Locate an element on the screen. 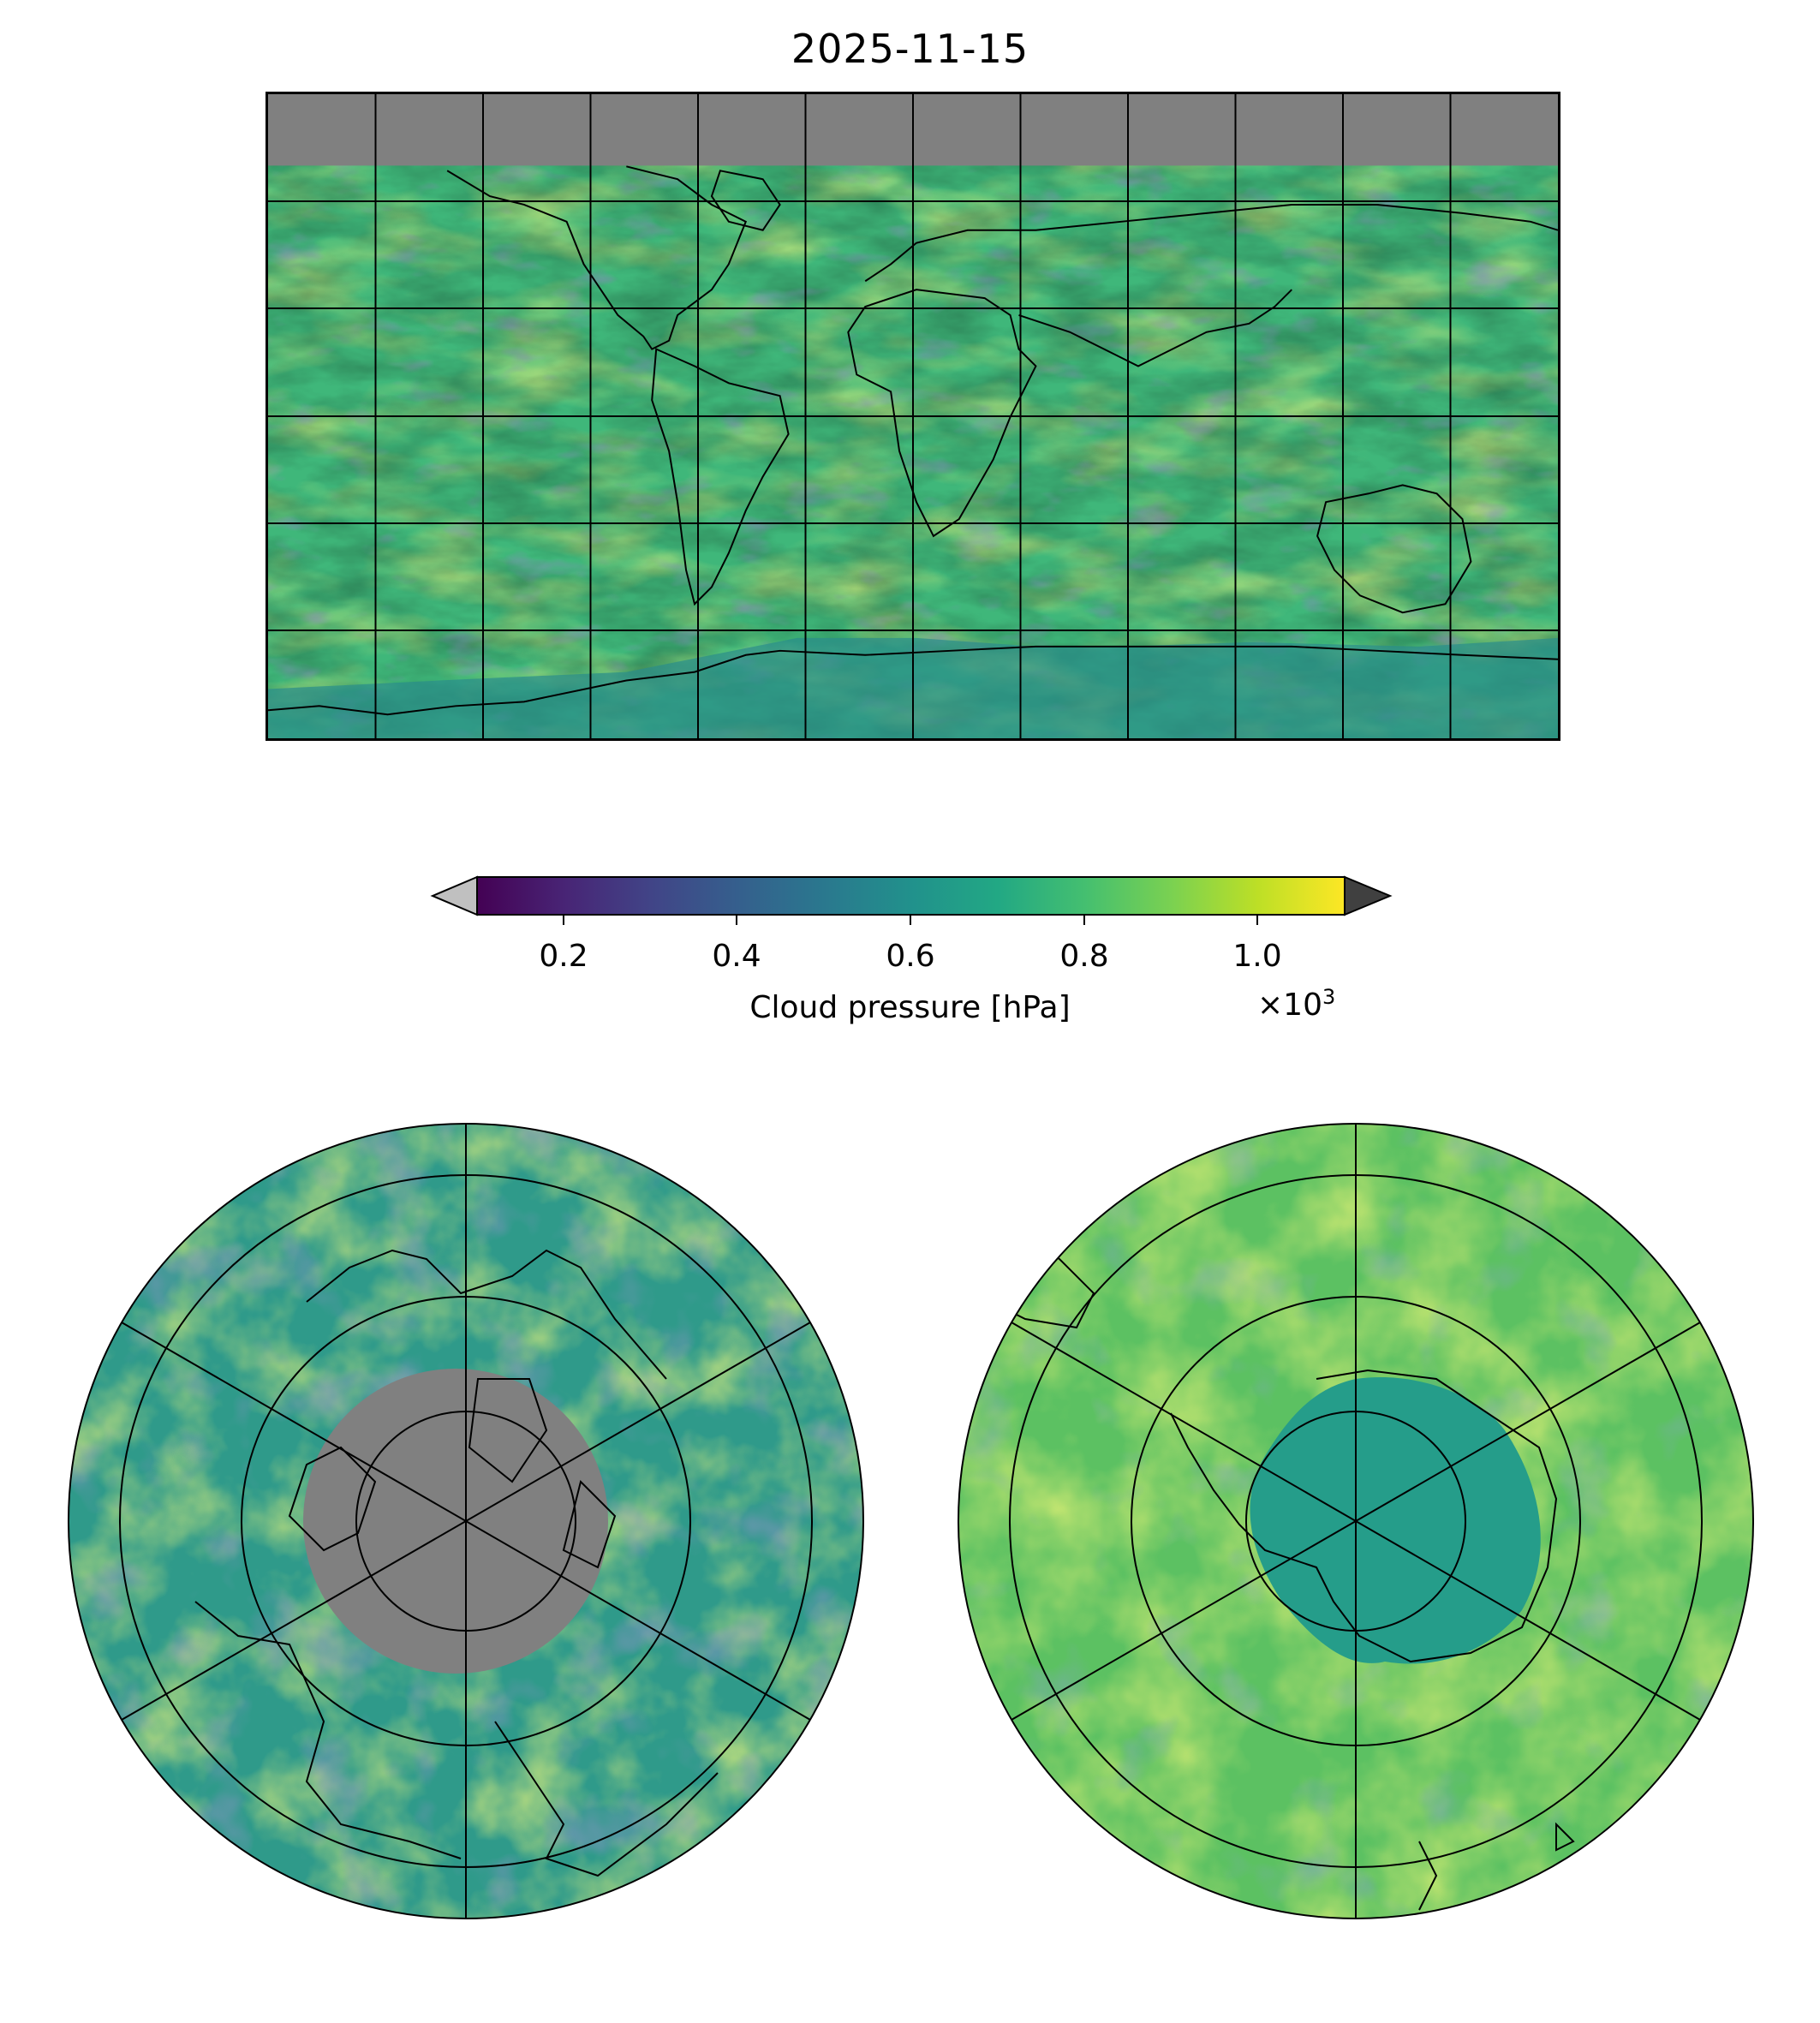 The image size is (1820, 2023). colorbar-label: Cloud pressure [hPa] is located at coordinates (910, 1008).